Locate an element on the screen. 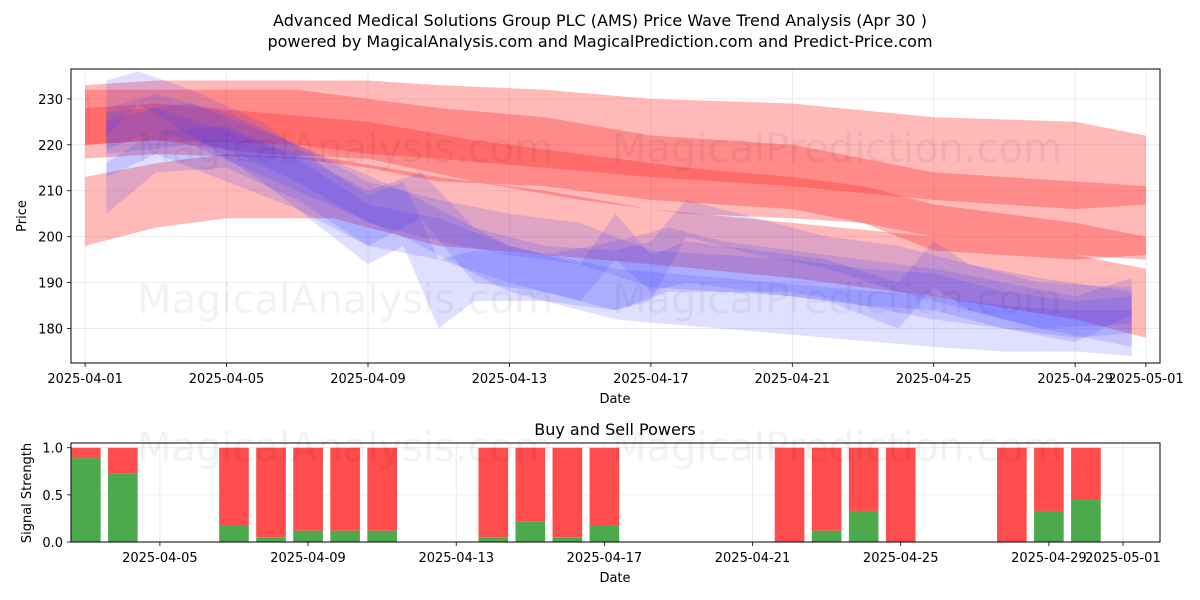  signal-y-axis-label: Signal Strength is located at coordinates (27, 493).